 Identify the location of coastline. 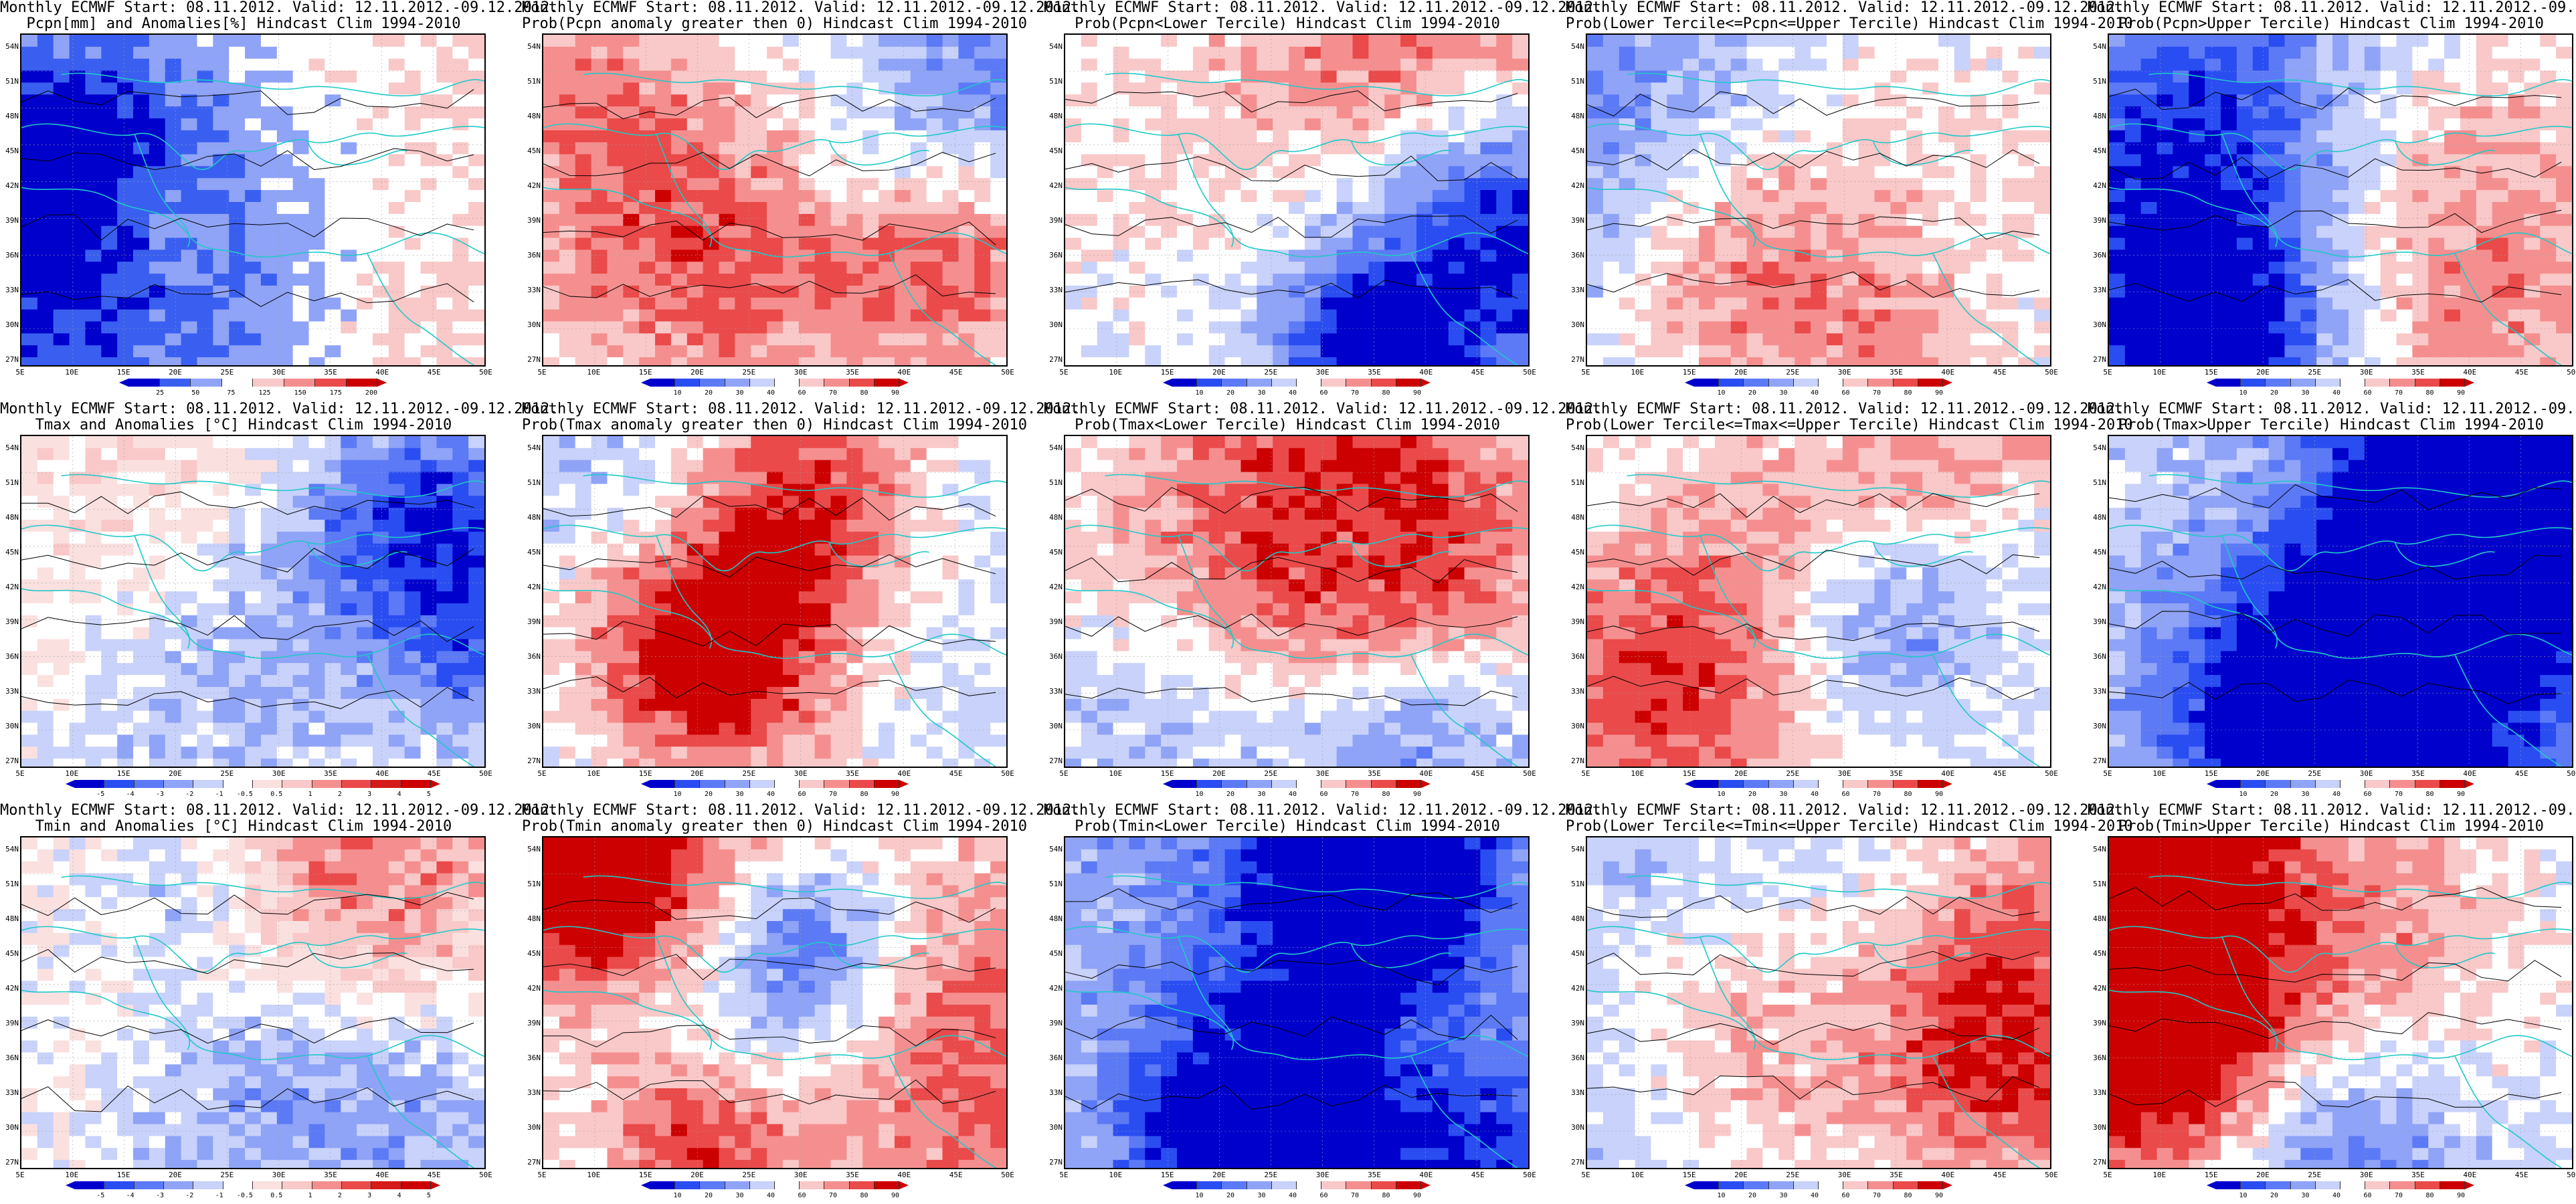
(1818, 222).